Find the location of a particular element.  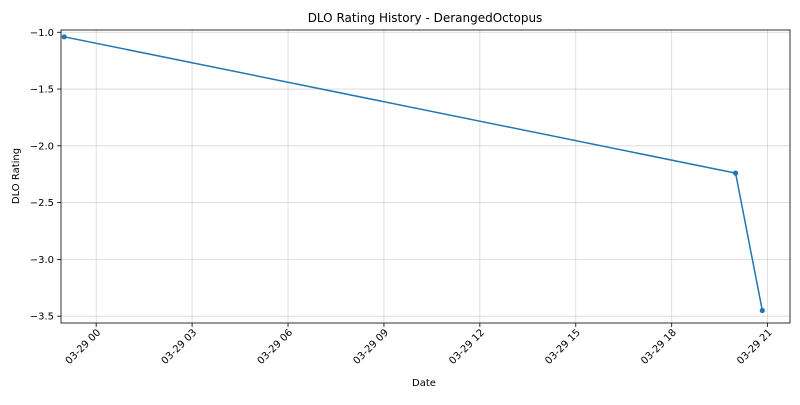

x-tick-label: 03-29 12 is located at coordinates (467, 347).